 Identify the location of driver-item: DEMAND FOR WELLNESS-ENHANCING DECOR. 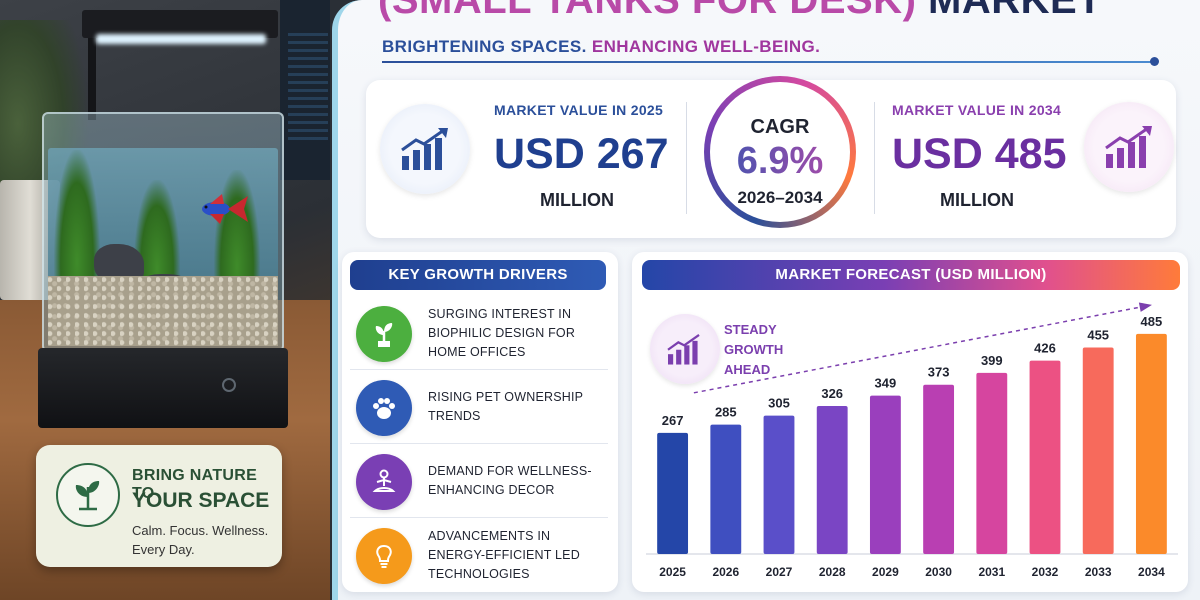
(479, 481).